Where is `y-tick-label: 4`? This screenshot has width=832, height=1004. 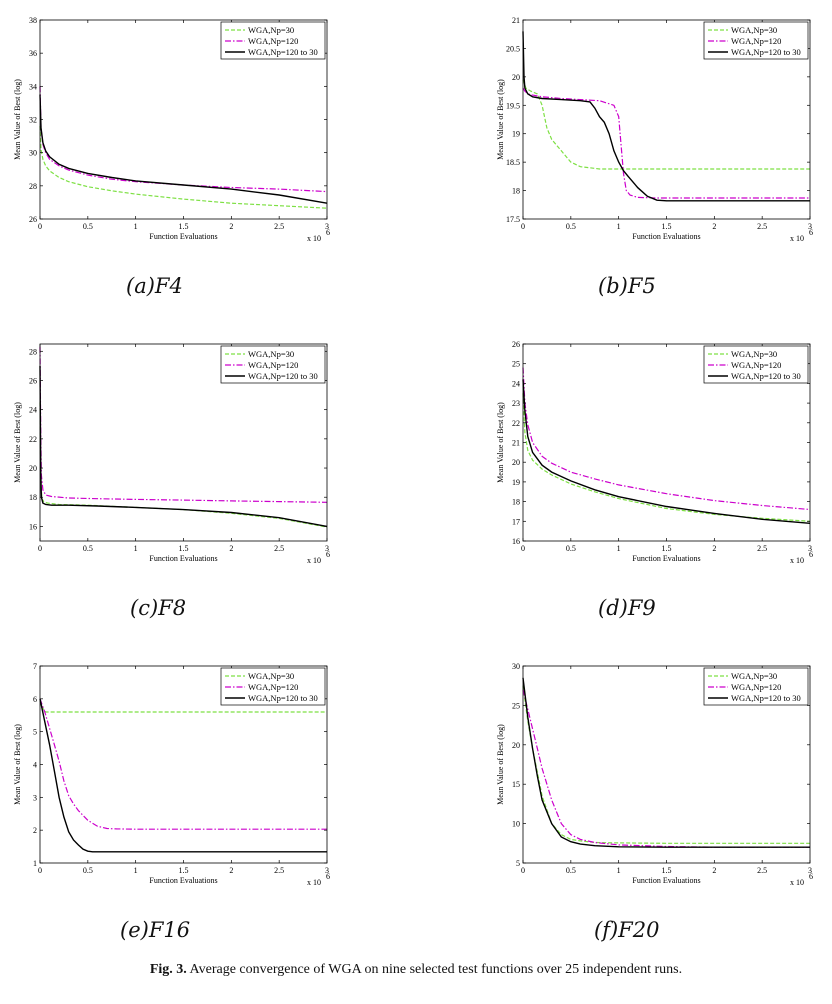
y-tick-label: 4 is located at coordinates (35, 765).